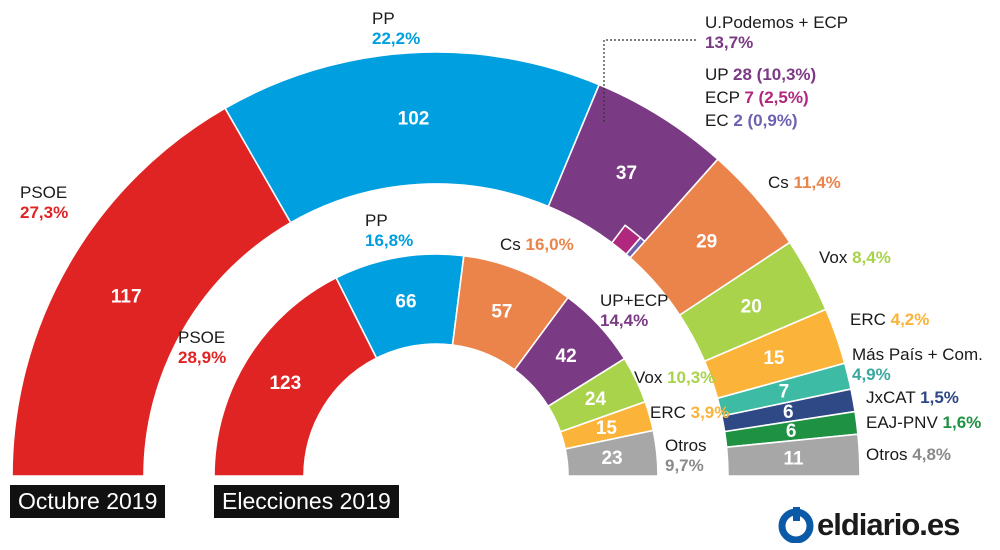 The width and height of the screenshot is (1000, 550). What do you see at coordinates (765, 120) in the screenshot?
I see `coalition-value-ec: 2 (0,9%)` at bounding box center [765, 120].